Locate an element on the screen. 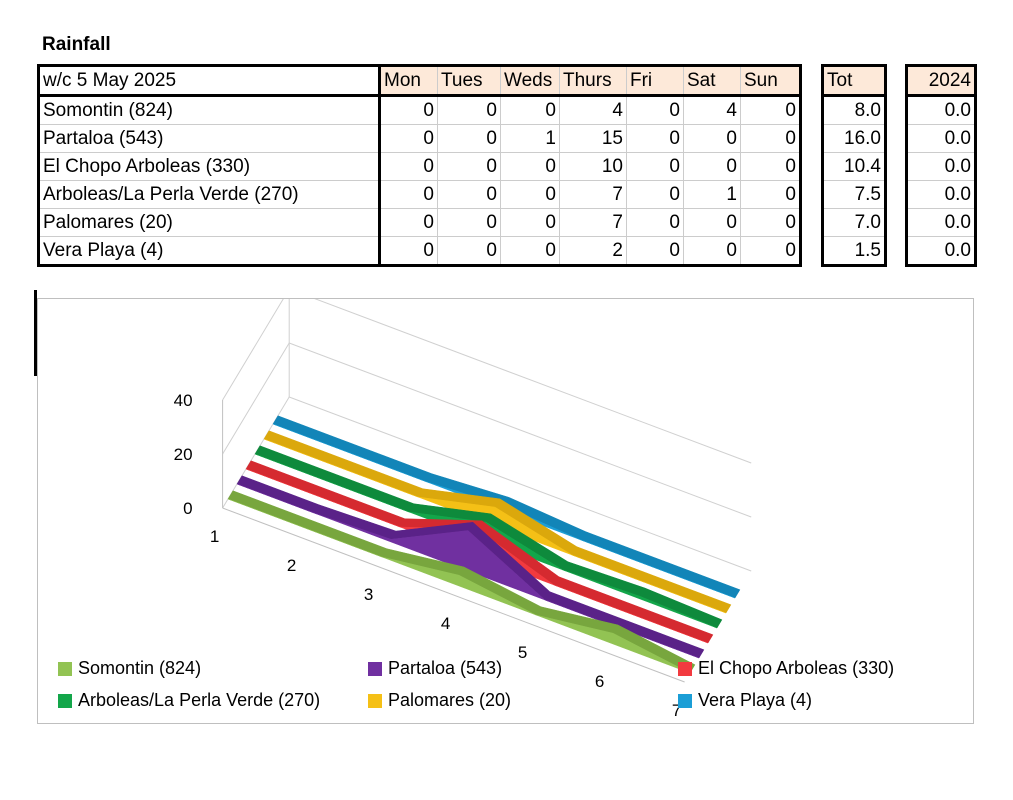 The width and height of the screenshot is (1013, 800). table-row: Palomares (20) 0 0 0 7 0 0 0 is located at coordinates (419, 222).